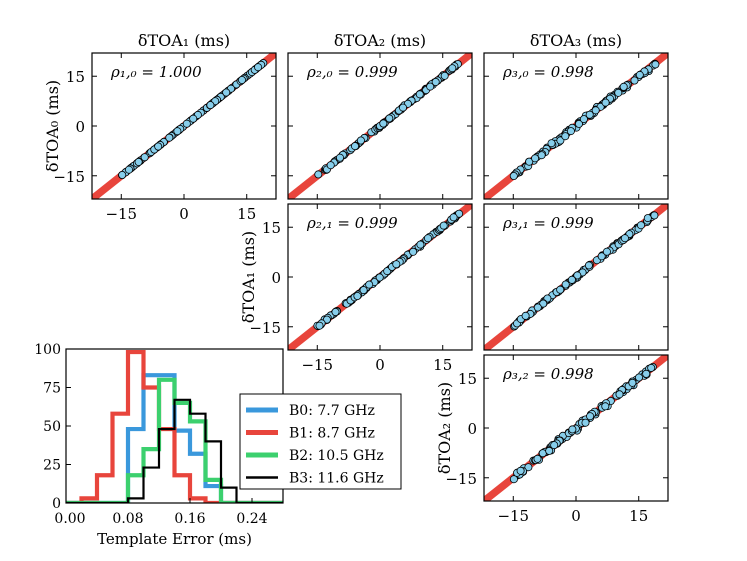 The height and width of the screenshot is (561, 747). I want to click on legend-label: B1: 8.7 GHz, so click(332, 434).